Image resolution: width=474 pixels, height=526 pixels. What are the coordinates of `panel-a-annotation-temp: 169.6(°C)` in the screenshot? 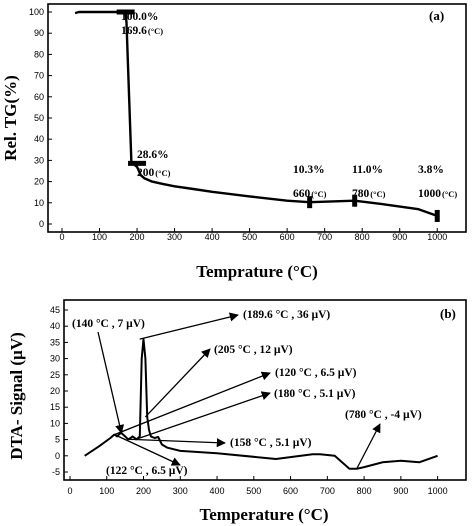 It's located at (142, 31).